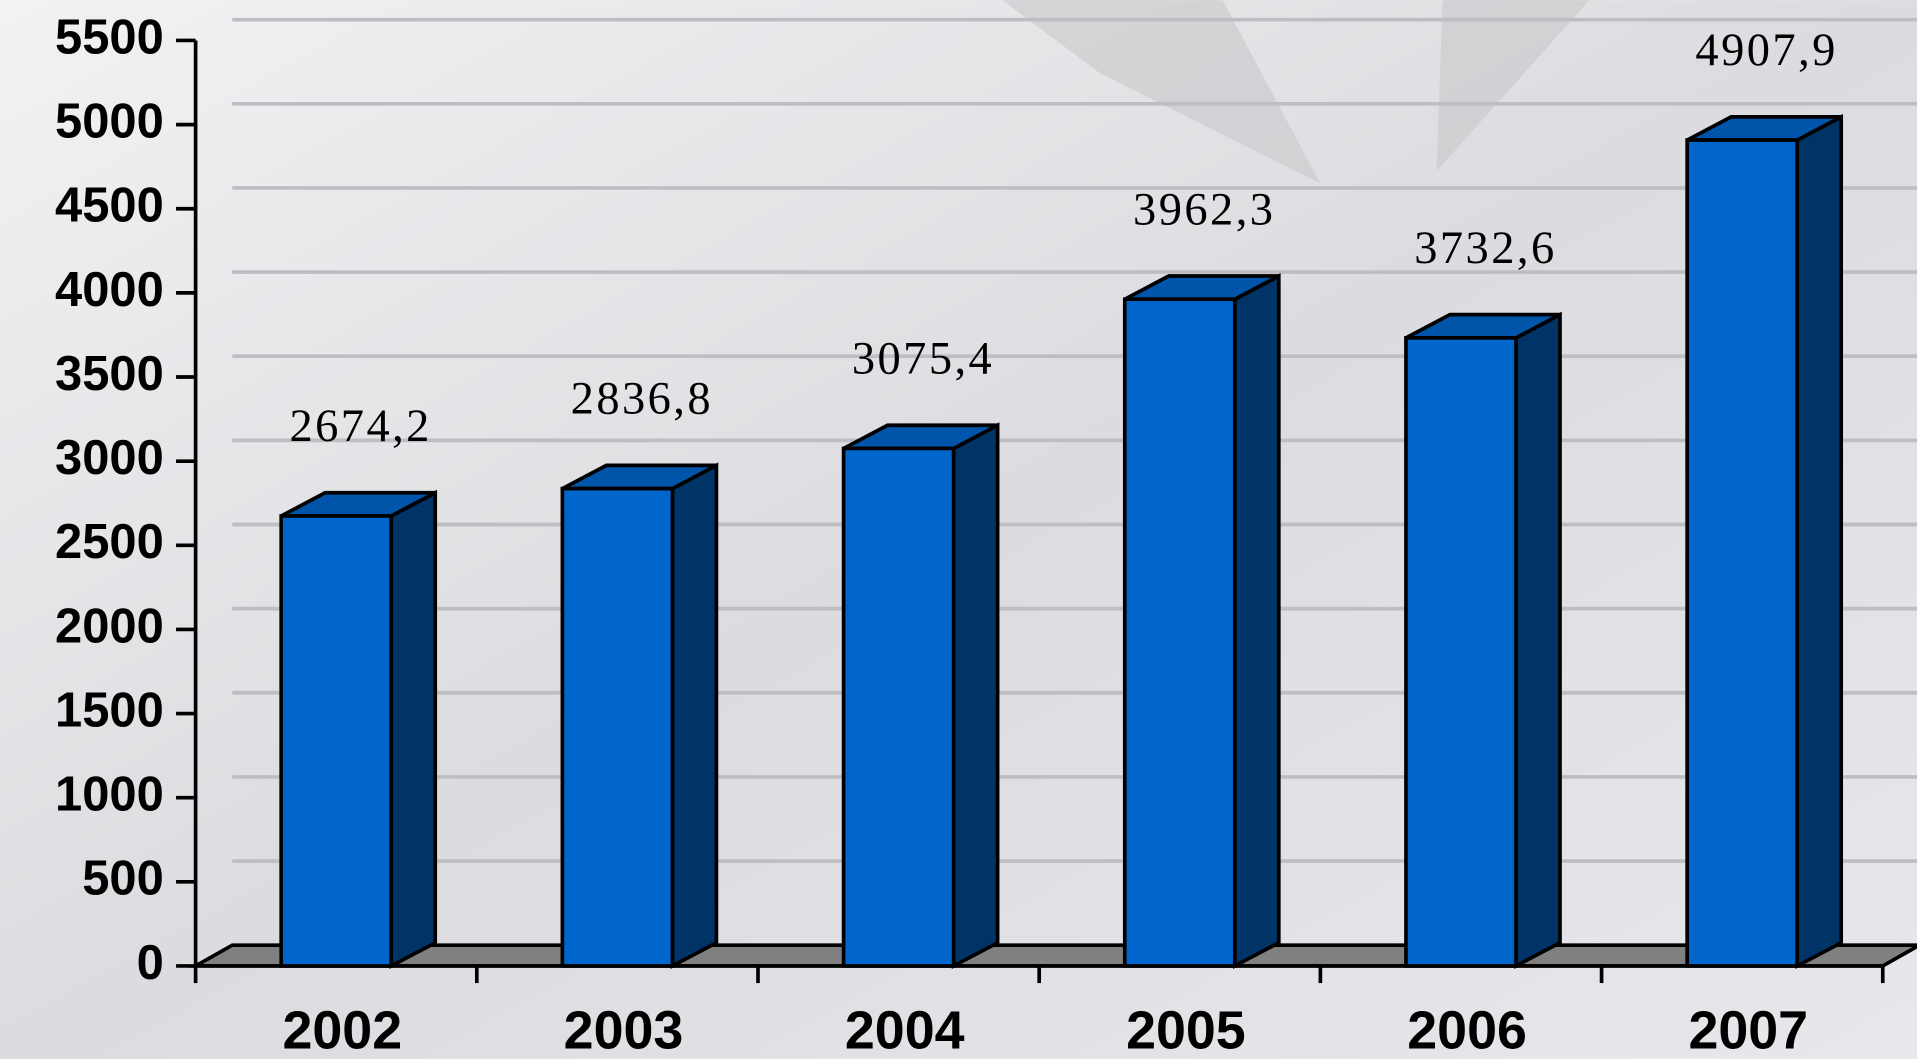  I want to click on x-tick-label: 2005, so click(1186, 1030).